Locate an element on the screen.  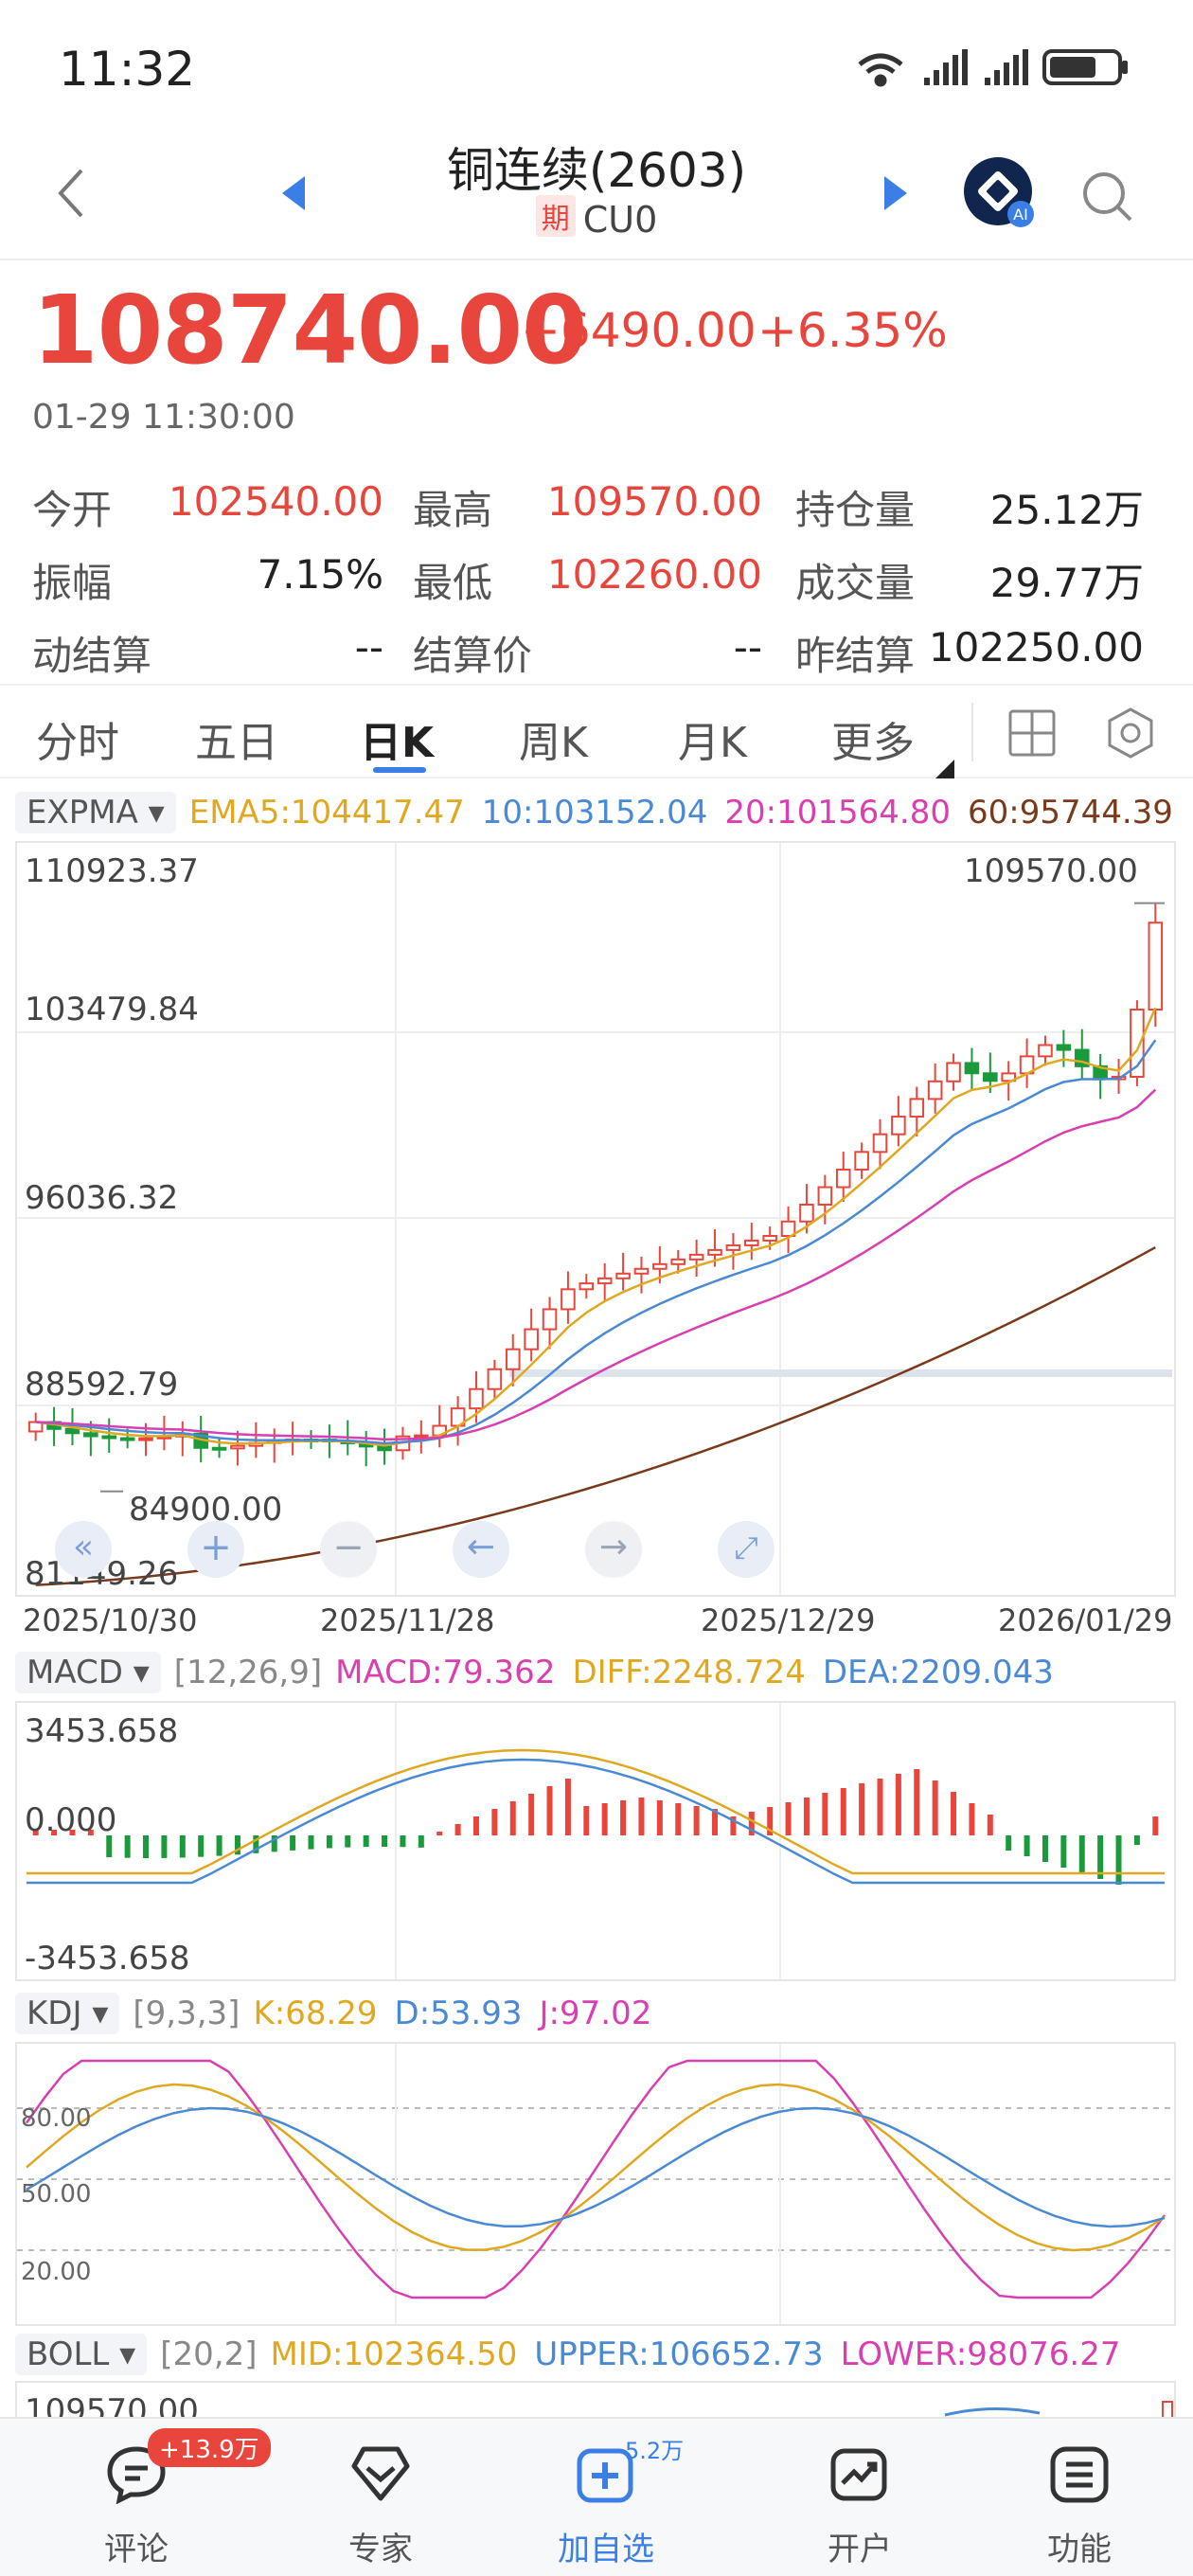
tab-daily-k: 日K is located at coordinates (397, 743).